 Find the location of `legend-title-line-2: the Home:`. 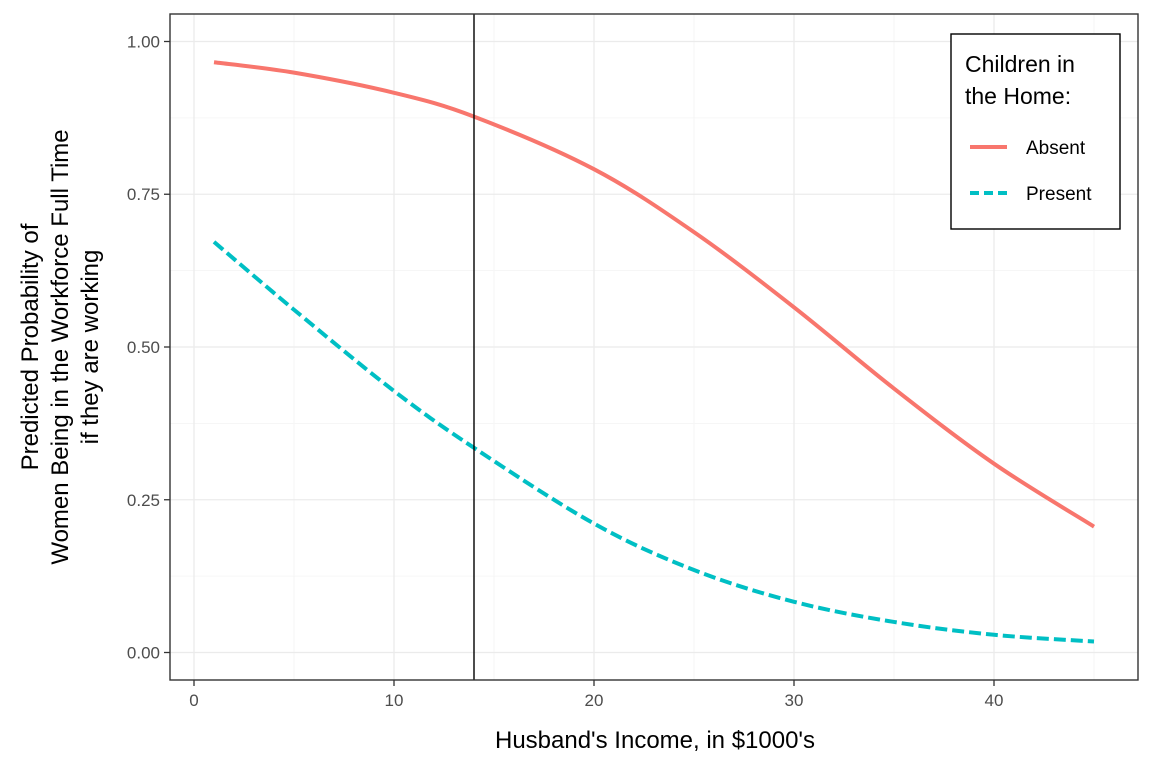

legend-title-line-2: the Home: is located at coordinates (1018, 96).